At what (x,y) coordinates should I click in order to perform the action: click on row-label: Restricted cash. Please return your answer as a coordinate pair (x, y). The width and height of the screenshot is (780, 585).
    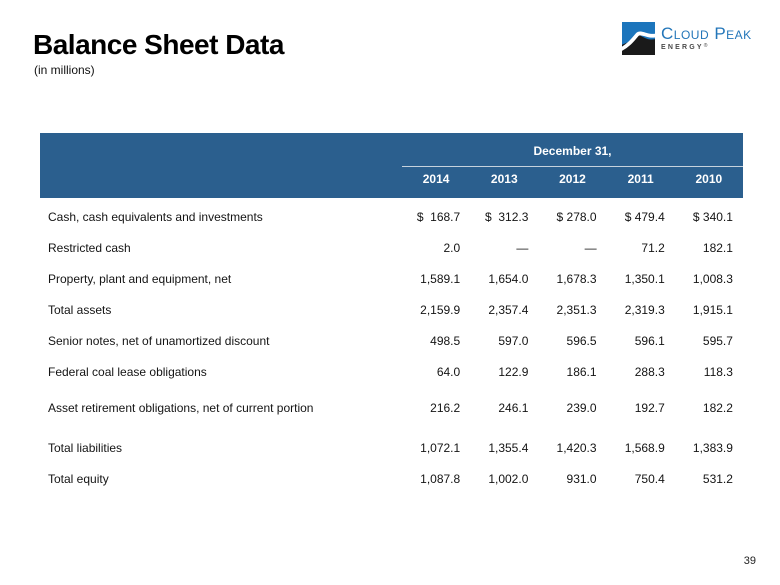
    Looking at the image, I should click on (89, 247).